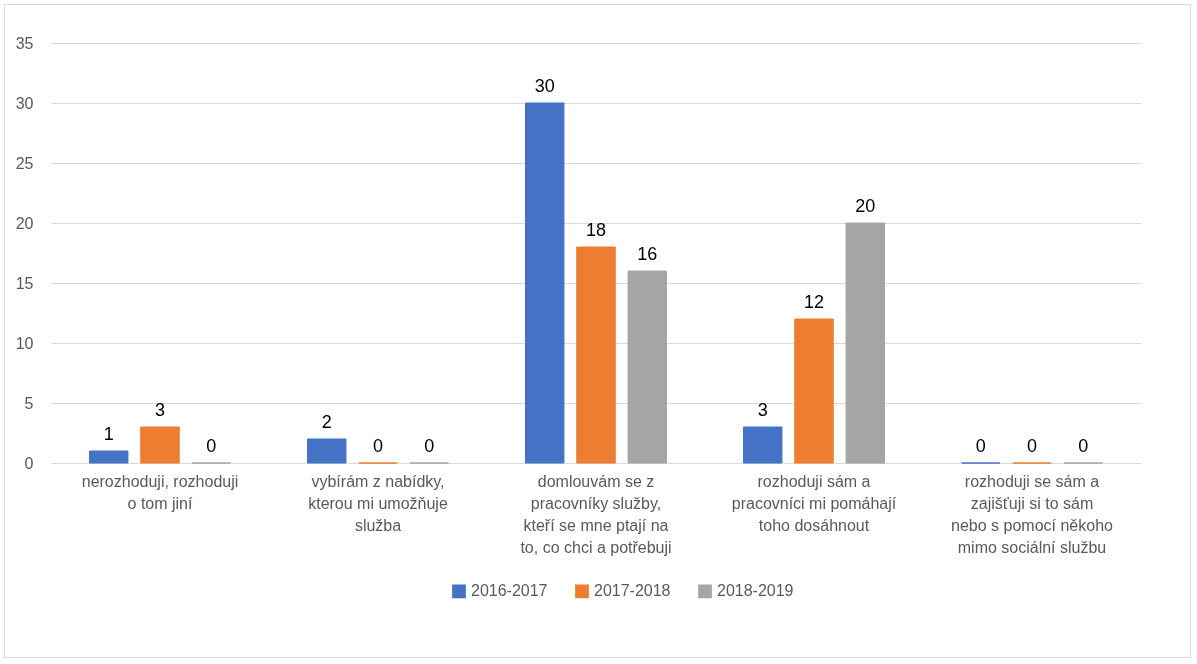 The image size is (1197, 664). I want to click on data-label: 1, so click(108, 434).